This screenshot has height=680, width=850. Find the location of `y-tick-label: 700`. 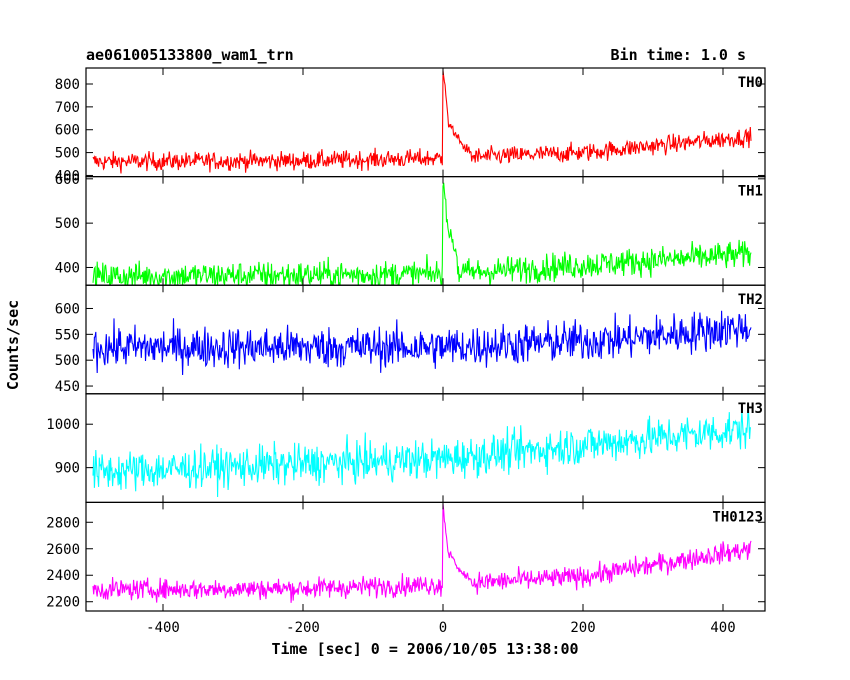

y-tick-label: 700 is located at coordinates (67, 108).